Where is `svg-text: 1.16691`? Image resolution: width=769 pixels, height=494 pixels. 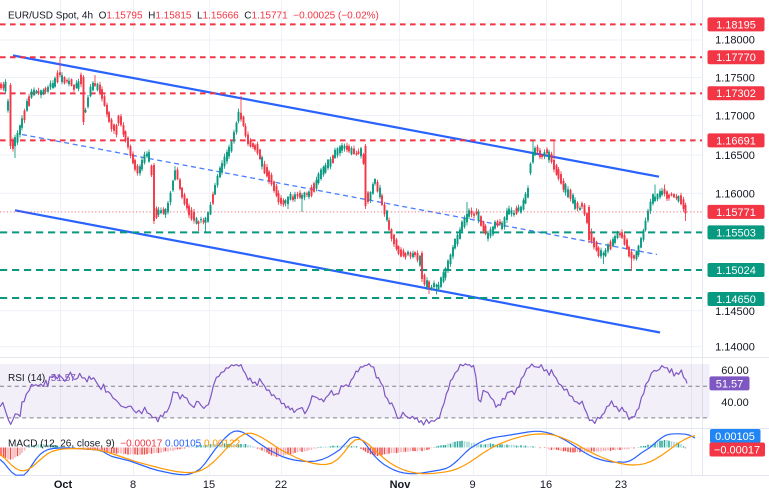 svg-text: 1.16691 is located at coordinates (736, 141).